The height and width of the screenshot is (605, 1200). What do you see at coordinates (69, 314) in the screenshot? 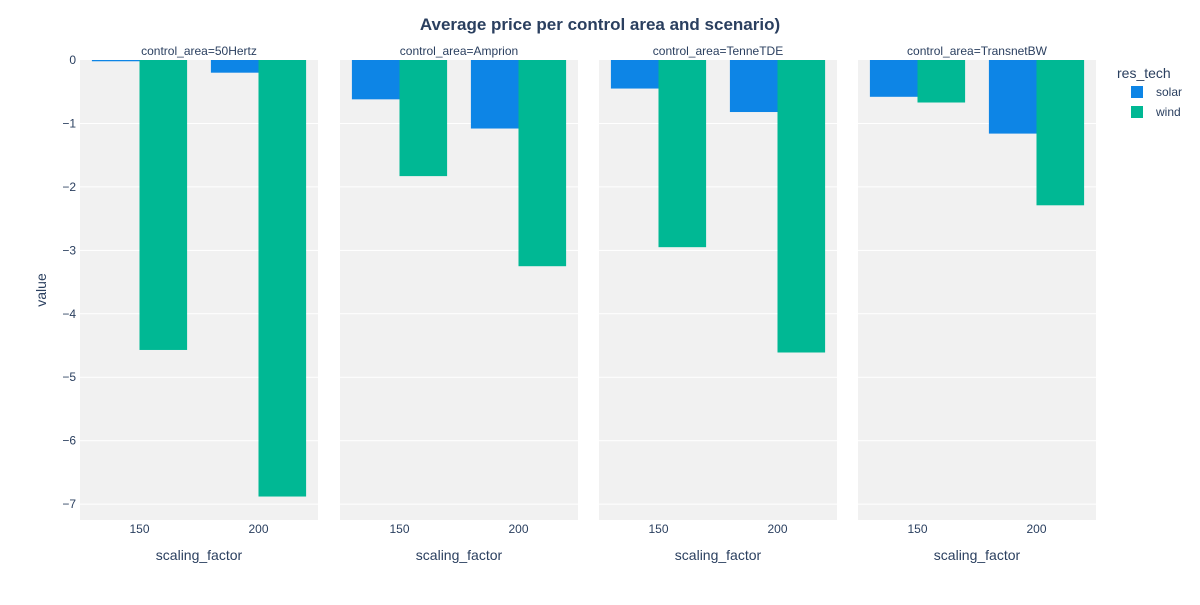
I see `y-tick-label: −4` at bounding box center [69, 314].